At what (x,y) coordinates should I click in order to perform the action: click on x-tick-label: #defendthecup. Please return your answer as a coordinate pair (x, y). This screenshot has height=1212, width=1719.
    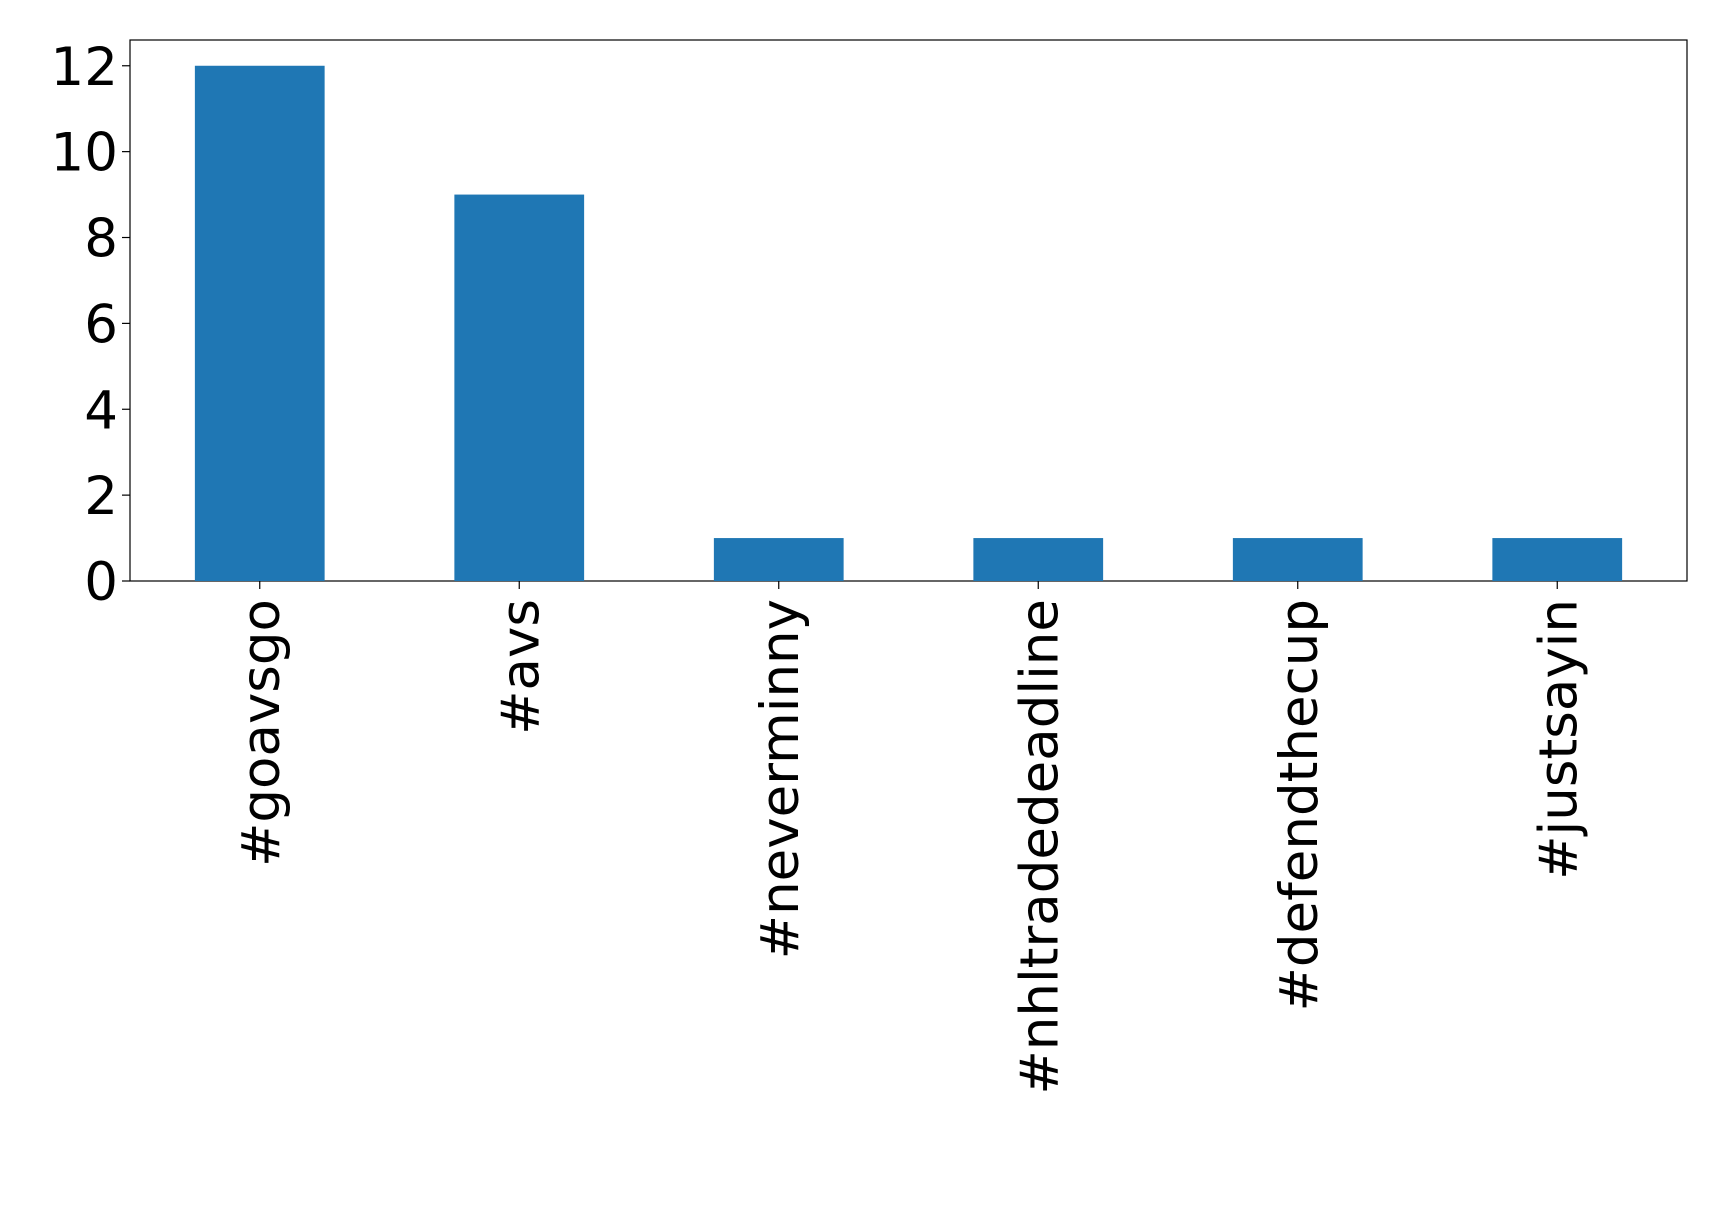
    Looking at the image, I should click on (1299, 805).